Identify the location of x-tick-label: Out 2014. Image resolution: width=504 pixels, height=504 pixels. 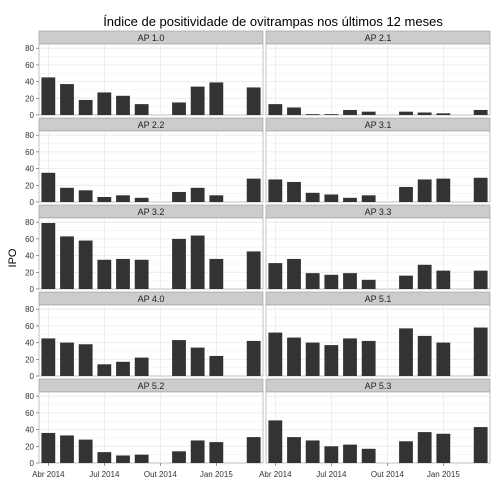
(387, 474).